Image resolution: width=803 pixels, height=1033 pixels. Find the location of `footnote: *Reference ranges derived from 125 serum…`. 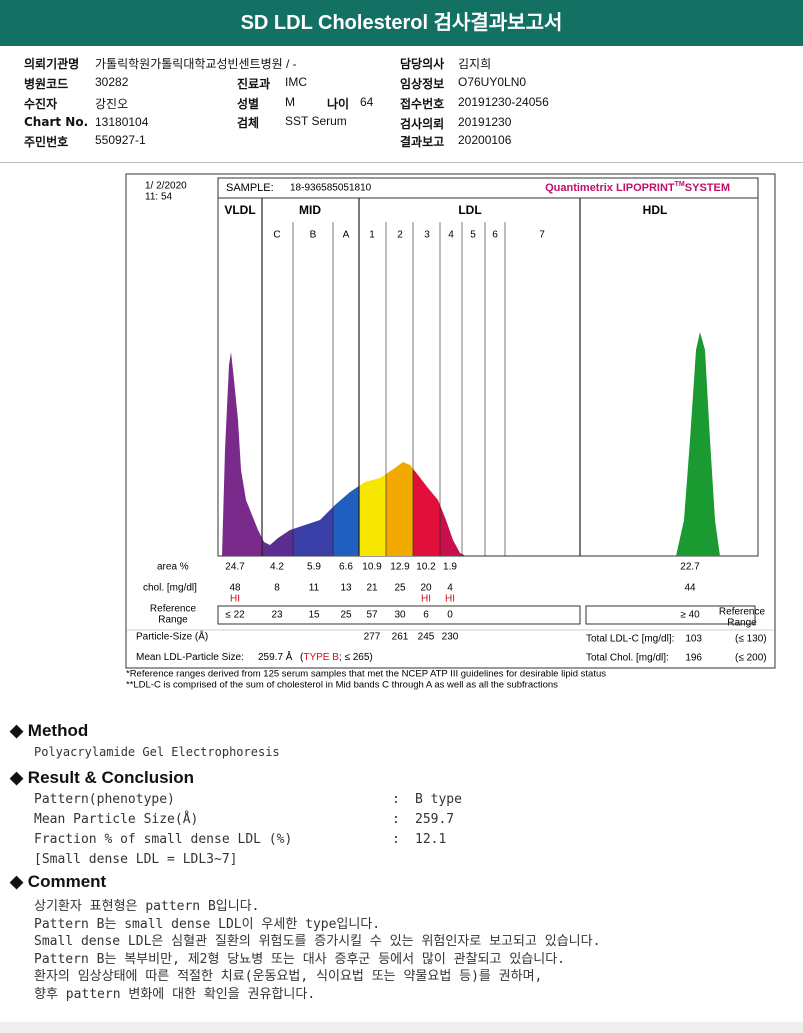

footnote: *Reference ranges derived from 125 serum… is located at coordinates (366, 674).